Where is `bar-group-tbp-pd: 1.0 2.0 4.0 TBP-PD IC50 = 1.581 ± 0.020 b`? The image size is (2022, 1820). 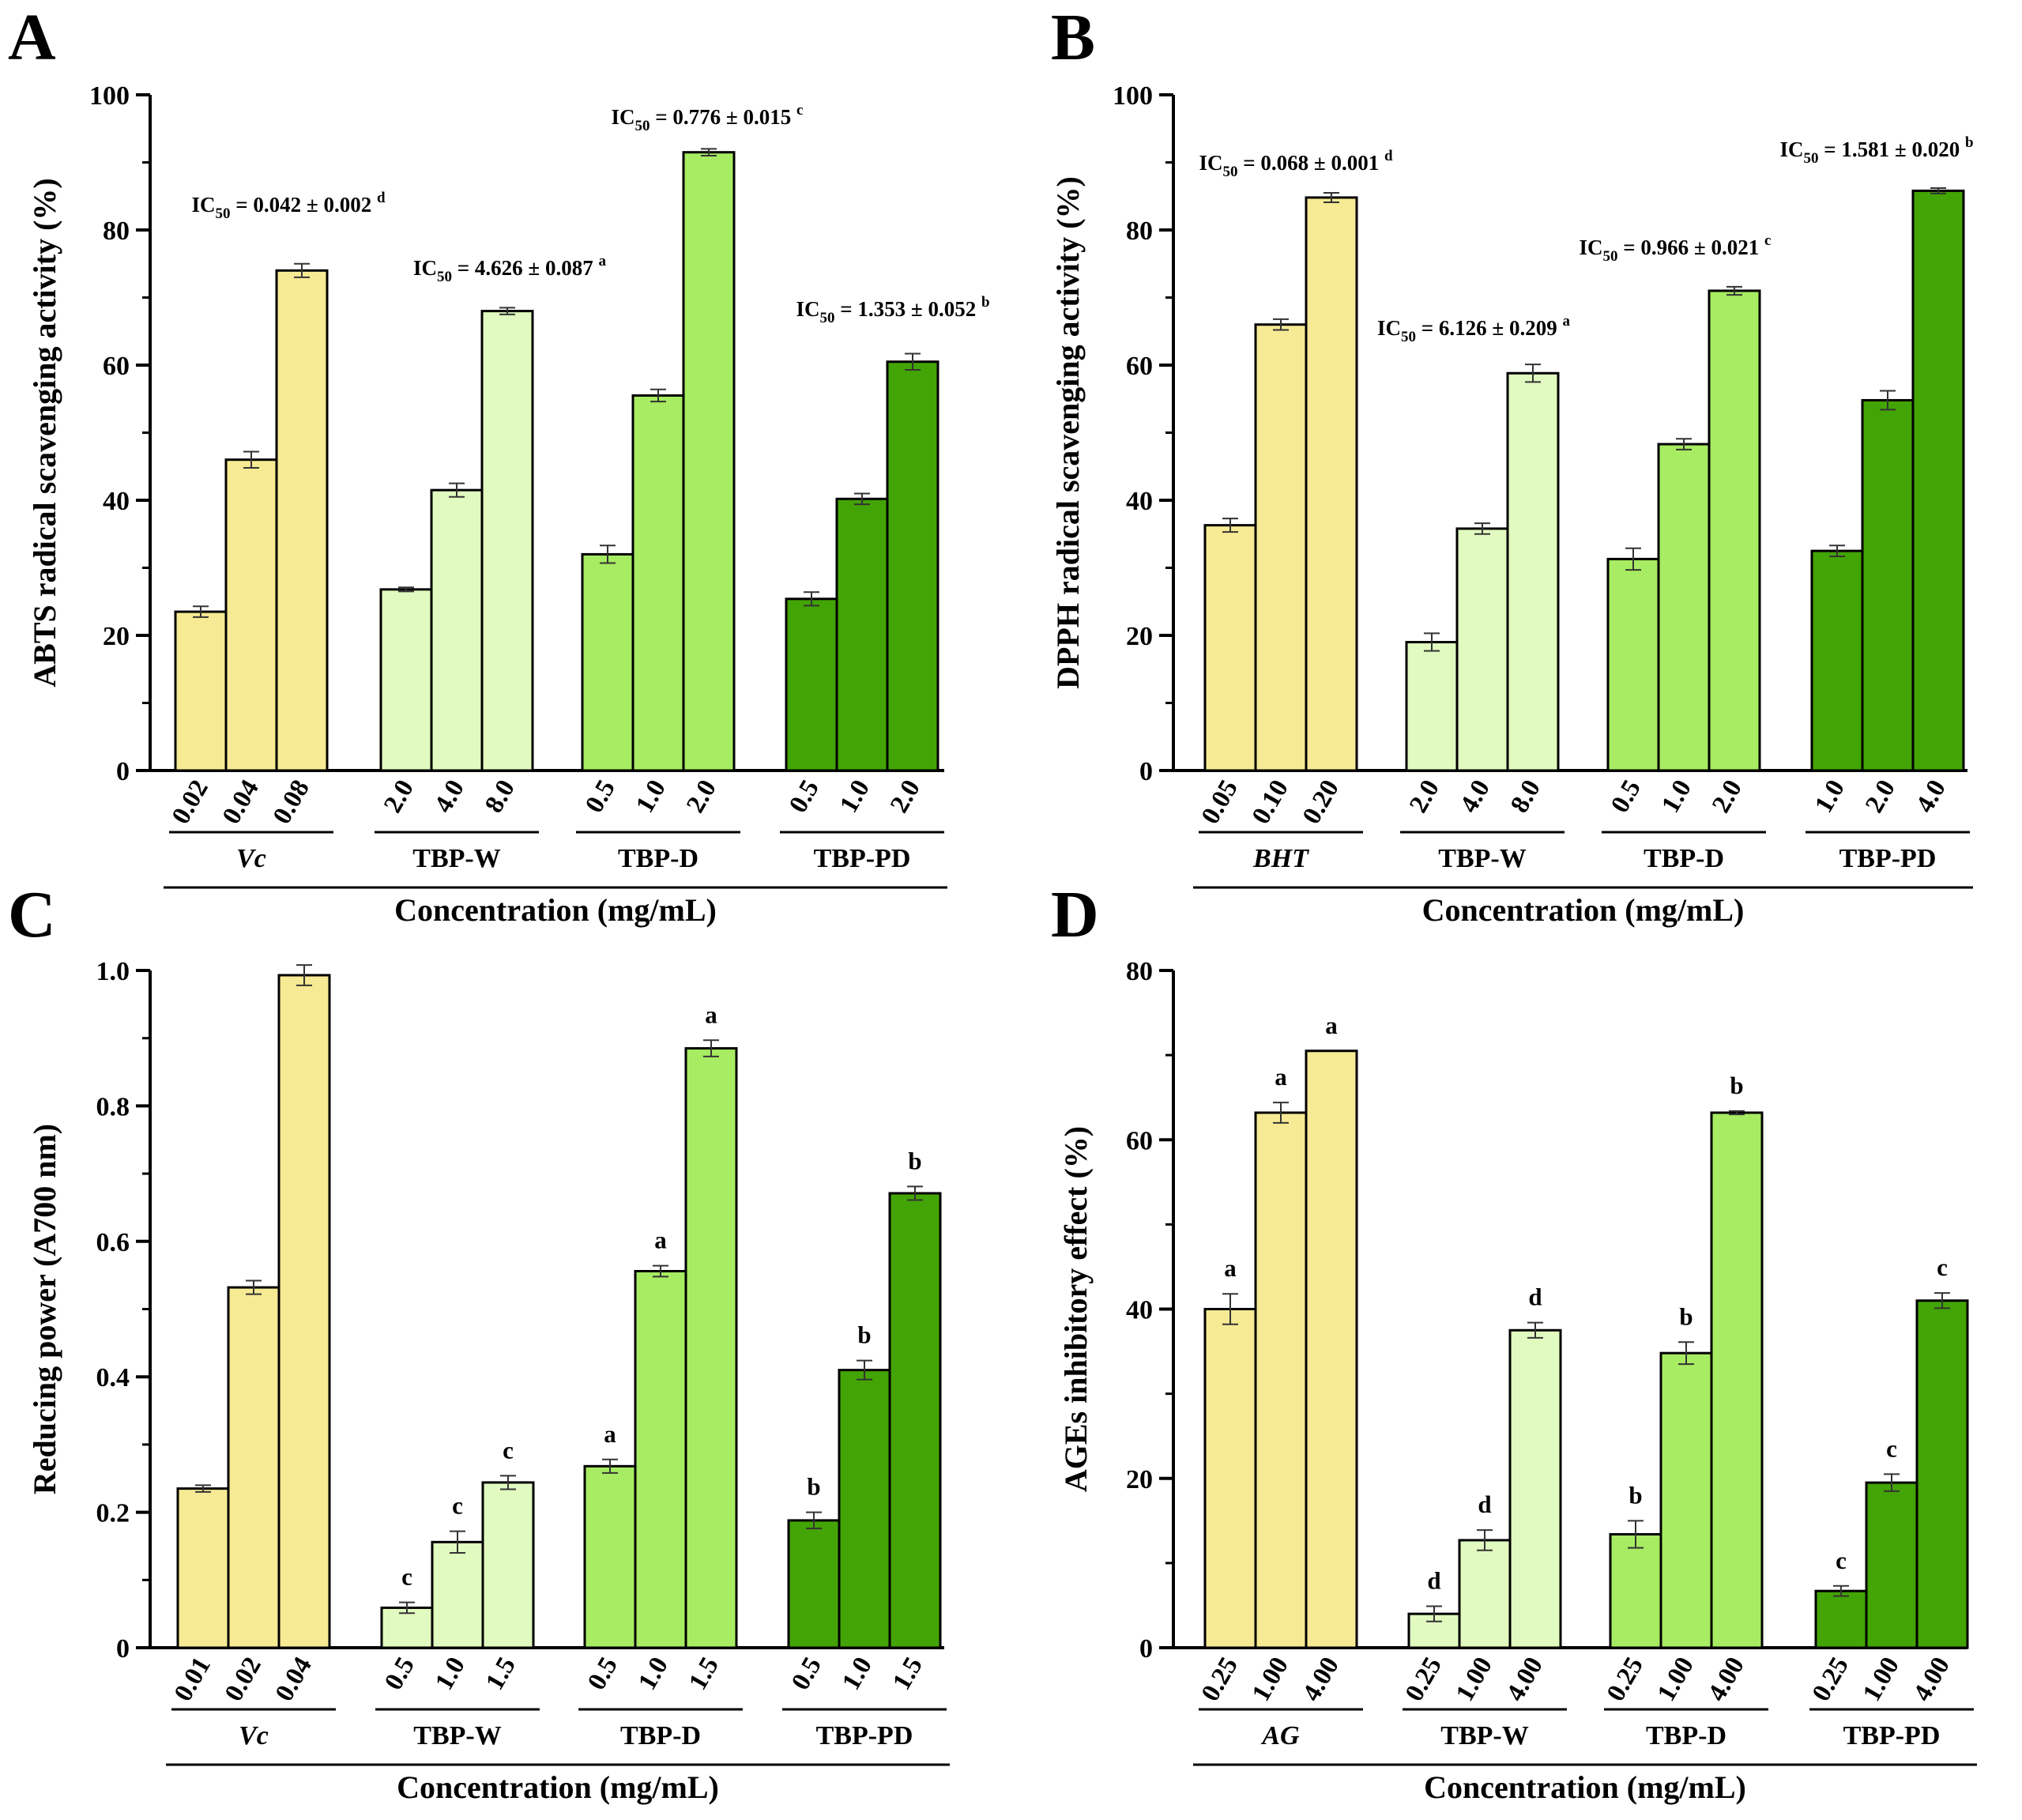
bar-group-tbp-pd: 1.0 2.0 4.0 TBP-PD IC50 = 1.581 ± 0.020 b is located at coordinates (1876, 503).